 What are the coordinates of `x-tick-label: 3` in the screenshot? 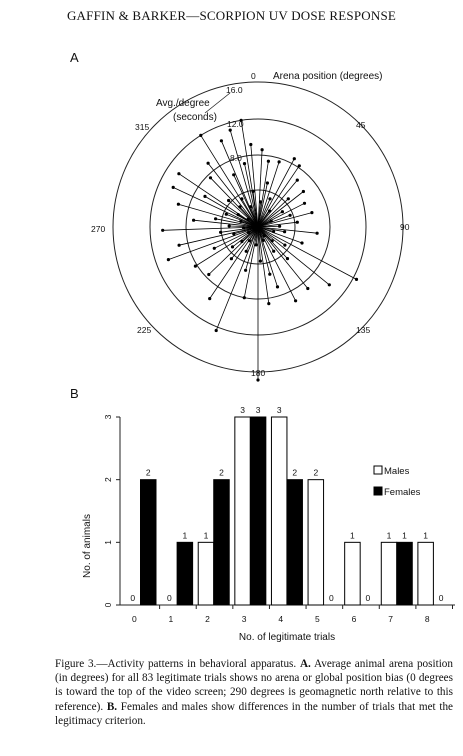 It's located at (244, 619).